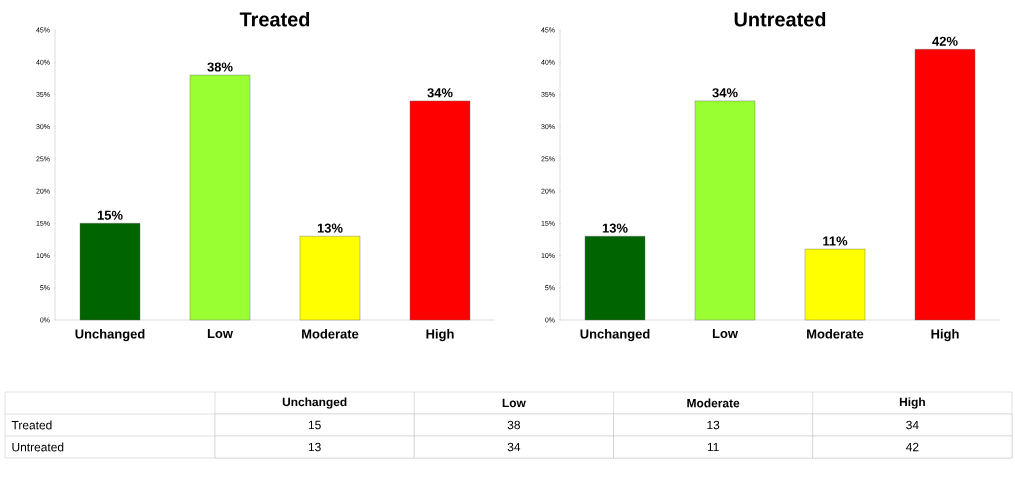 The width and height of the screenshot is (1015, 488). I want to click on data-label: 15, so click(314, 425).